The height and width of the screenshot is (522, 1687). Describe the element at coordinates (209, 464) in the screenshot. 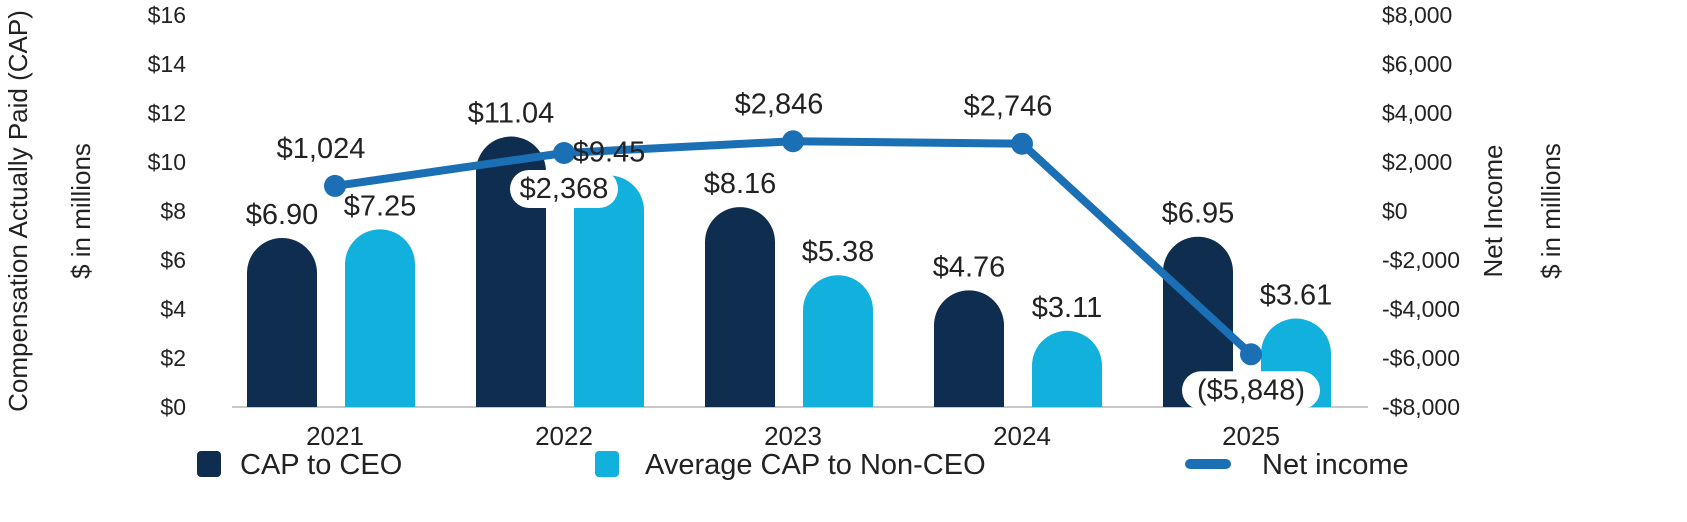

I see `legend-swatch-cap-to-ceo` at that location.